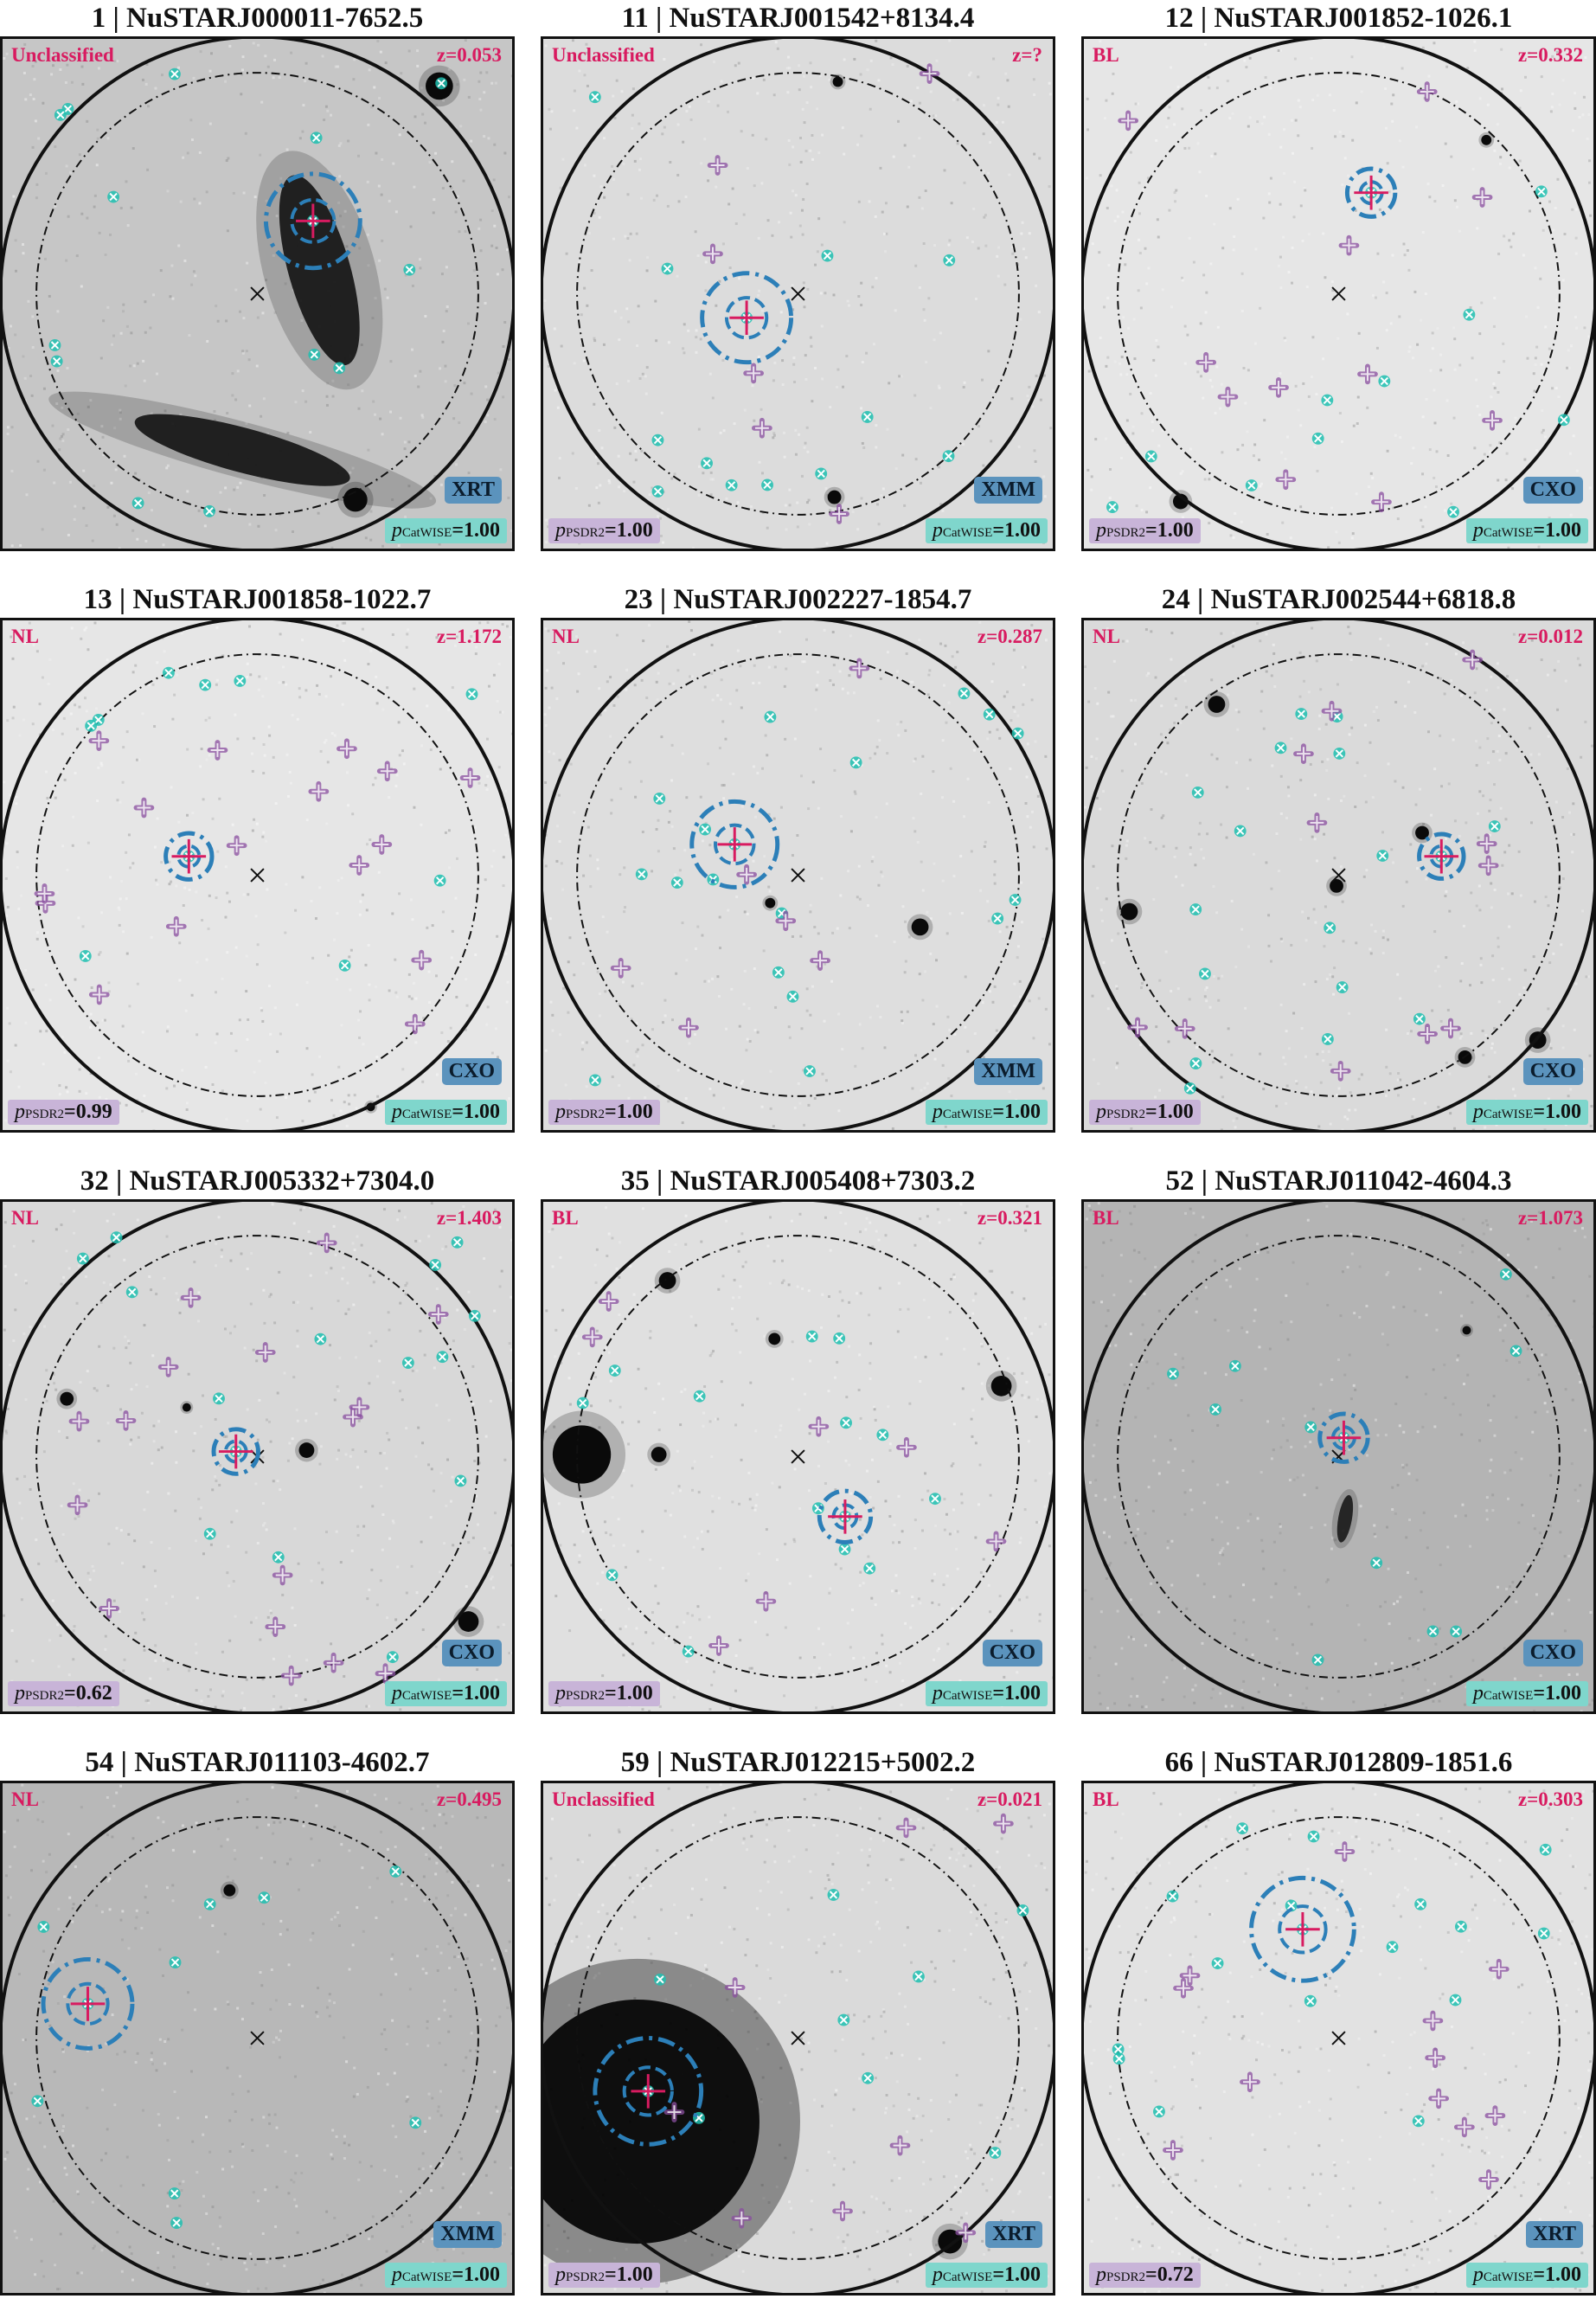 This screenshot has width=1596, height=2318. What do you see at coordinates (319, 271) in the screenshot?
I see `galaxy-halo` at bounding box center [319, 271].